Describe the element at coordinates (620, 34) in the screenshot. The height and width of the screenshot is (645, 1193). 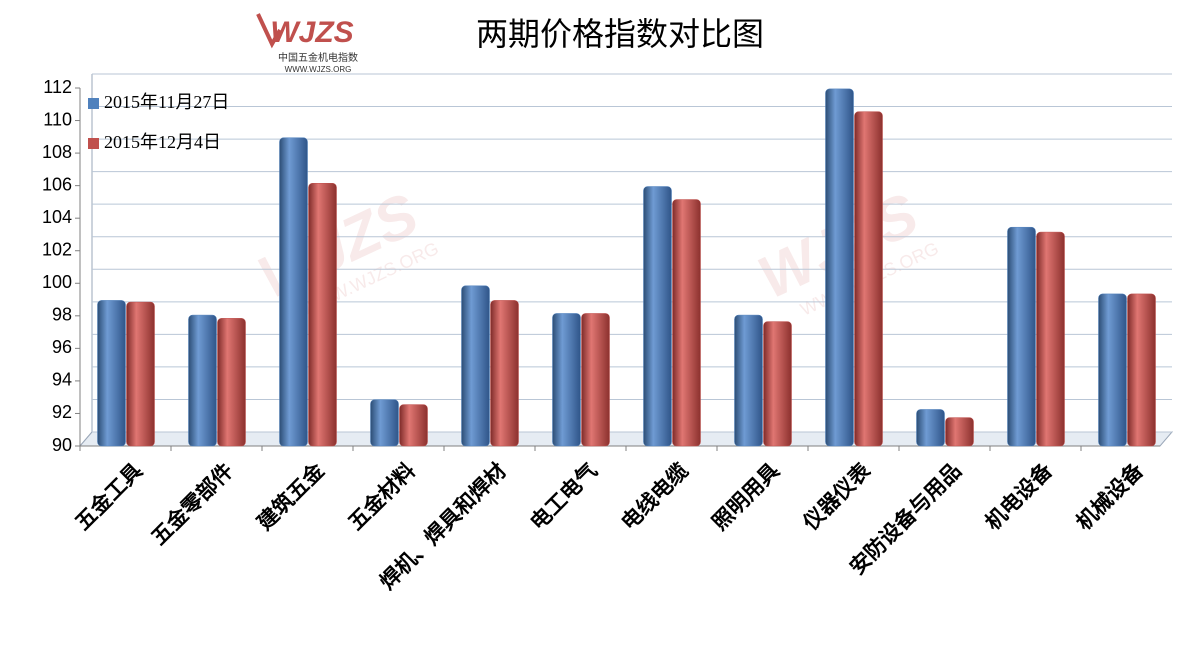
I see `chart-title: 两期价格指数对比图` at that location.